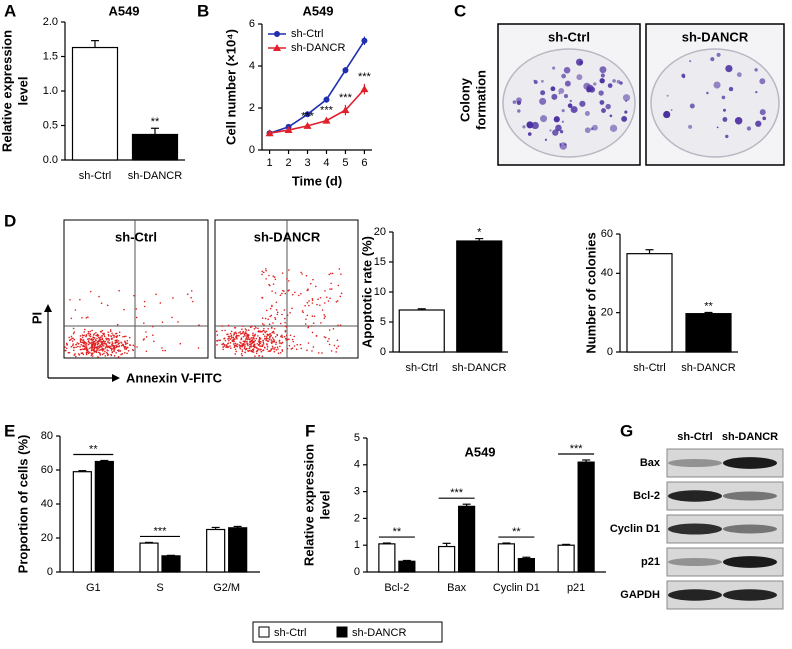 The height and width of the screenshot is (649, 792). What do you see at coordinates (379, 633) in the screenshot?
I see `legend-label: sh-DANCR` at bounding box center [379, 633].